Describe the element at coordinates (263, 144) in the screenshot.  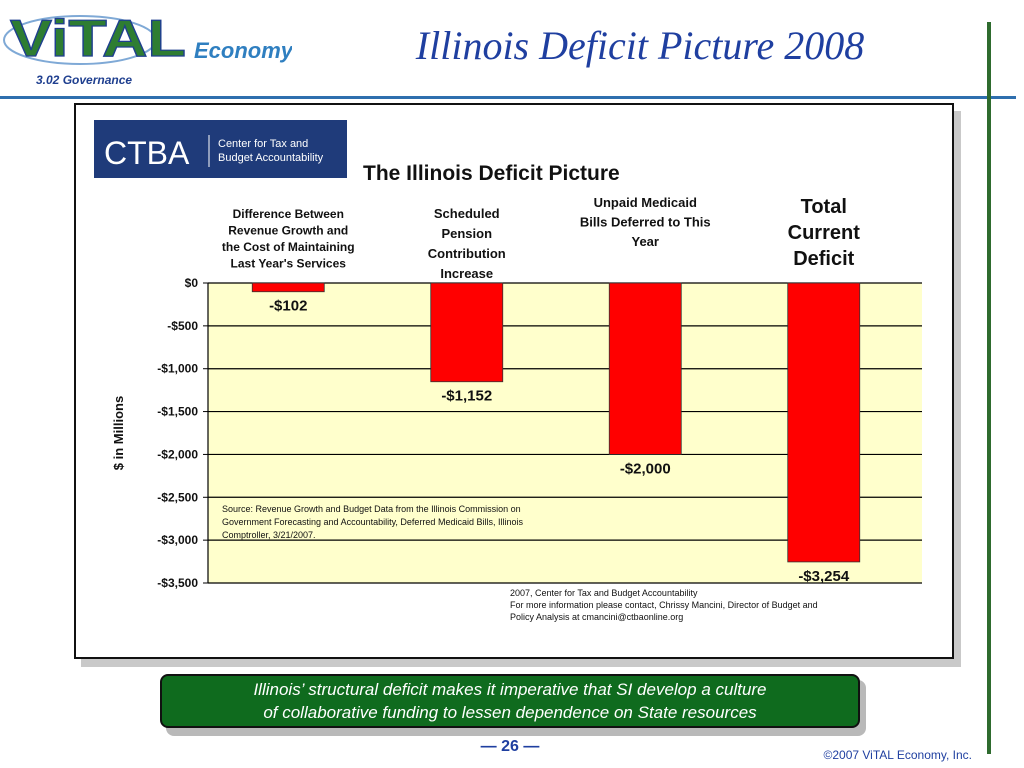
I see `ctba-line1: Center for Tax and` at that location.